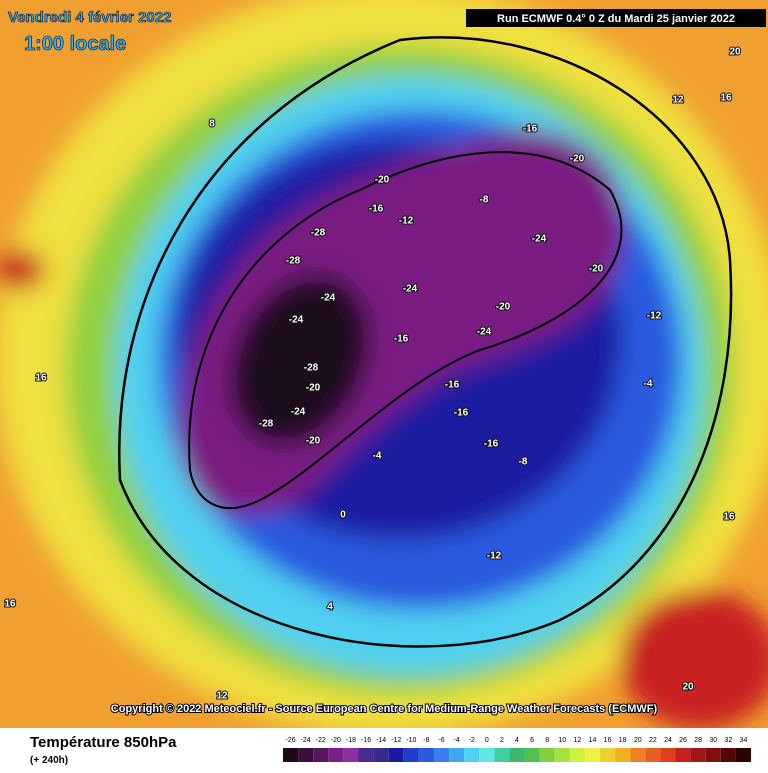 The image size is (768, 773). What do you see at coordinates (411, 740) in the screenshot?
I see `colorbar-tick-label: -10` at bounding box center [411, 740].